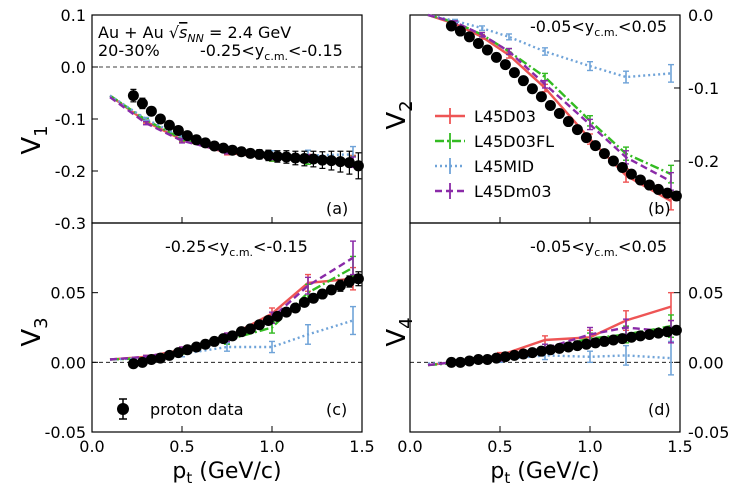 The image size is (747, 488). Describe the element at coordinates (271, 52) in the screenshot. I see `annotation-rapidity-a: -0.25<yc.m.<-0.15` at that location.